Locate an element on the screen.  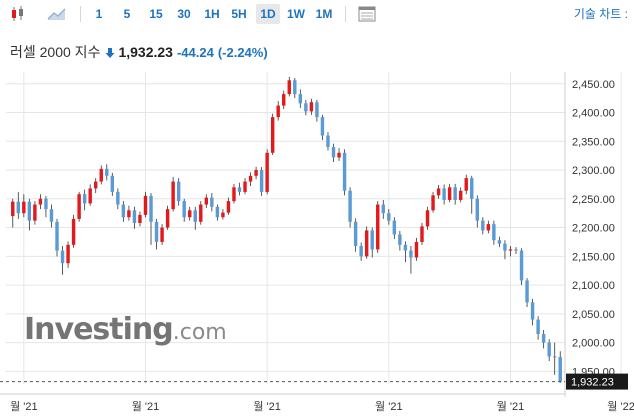
interval-1h: 1H is located at coordinates (212, 14).